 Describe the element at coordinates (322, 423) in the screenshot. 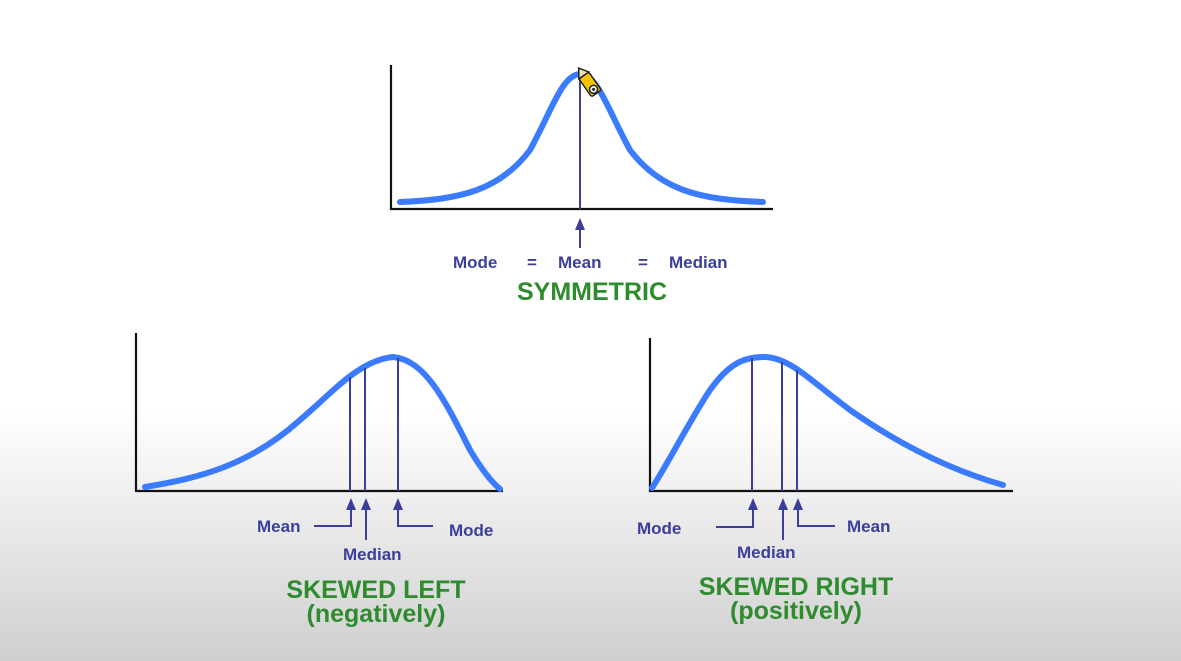

I see `skewed-left-curve` at that location.